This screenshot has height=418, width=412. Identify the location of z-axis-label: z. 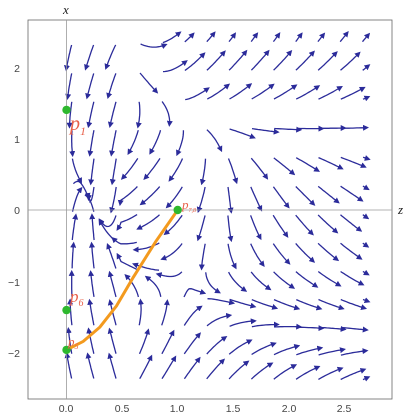
(400, 209).